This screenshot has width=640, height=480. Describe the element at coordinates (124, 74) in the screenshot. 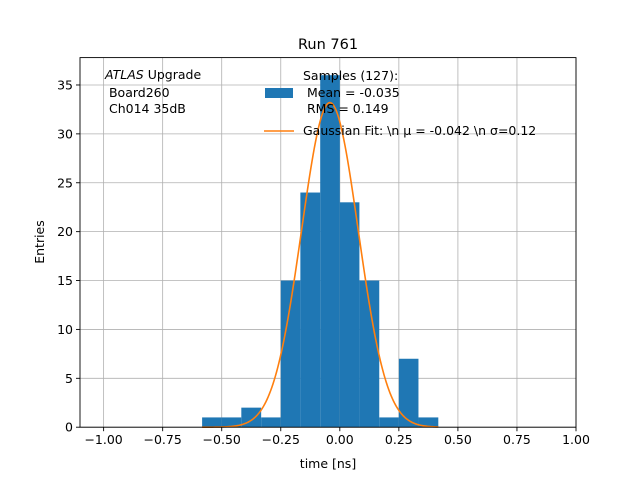

I see `annotation-atlas: ATLAS` at that location.